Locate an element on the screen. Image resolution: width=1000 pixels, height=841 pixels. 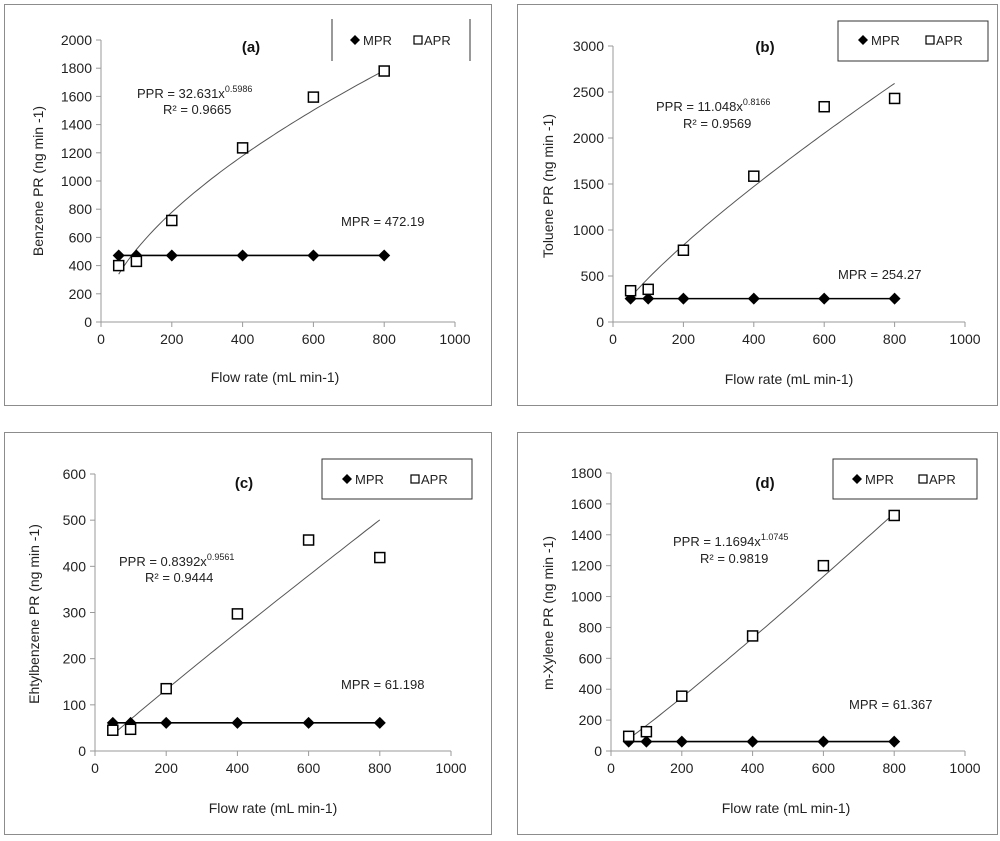
chart-a-ppr-base: PPR = 32.631x is located at coordinates (181, 93).